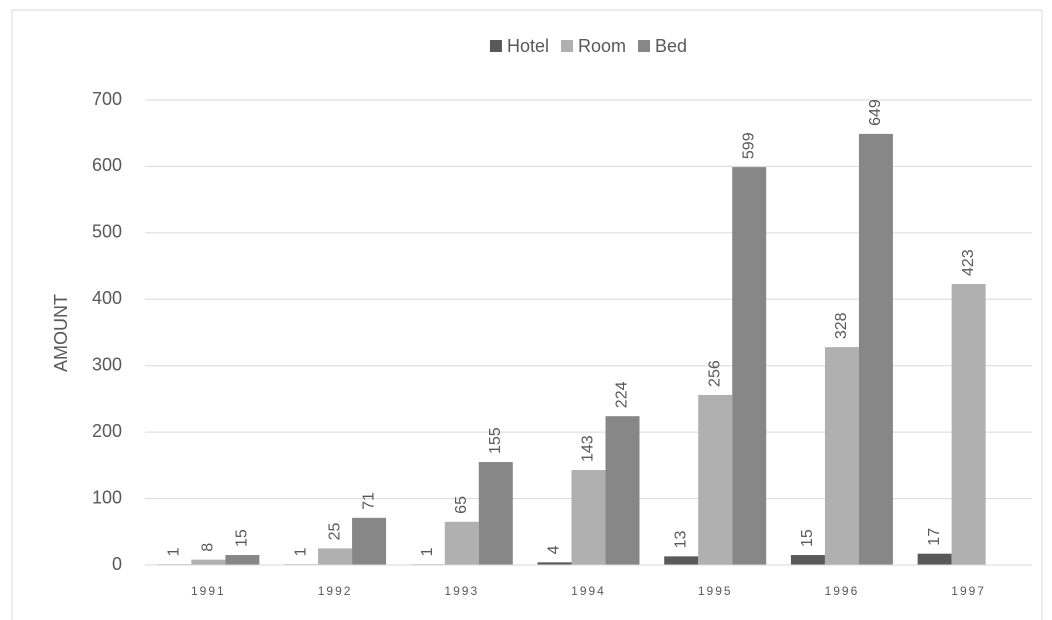 This screenshot has width=1052, height=620. What do you see at coordinates (841, 325) in the screenshot?
I see `data-label: 328` at bounding box center [841, 325].